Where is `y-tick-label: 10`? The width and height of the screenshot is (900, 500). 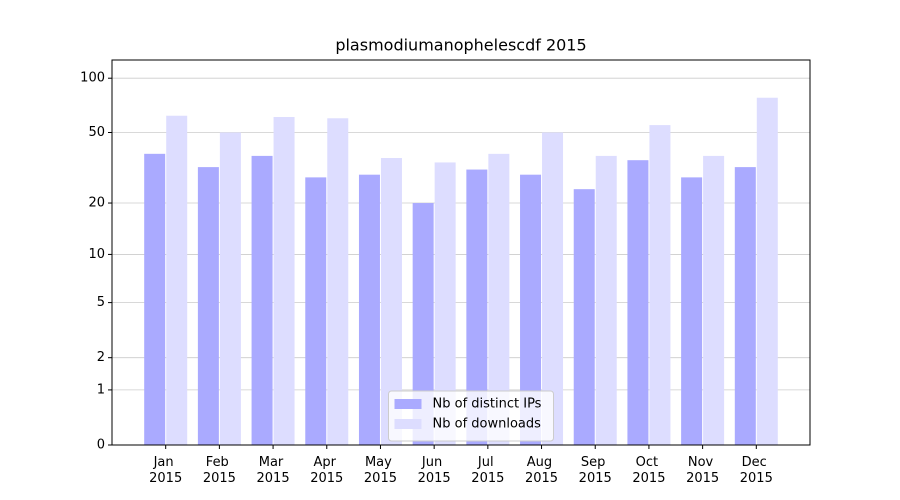 y-tick-label: 10 is located at coordinates (96, 254).